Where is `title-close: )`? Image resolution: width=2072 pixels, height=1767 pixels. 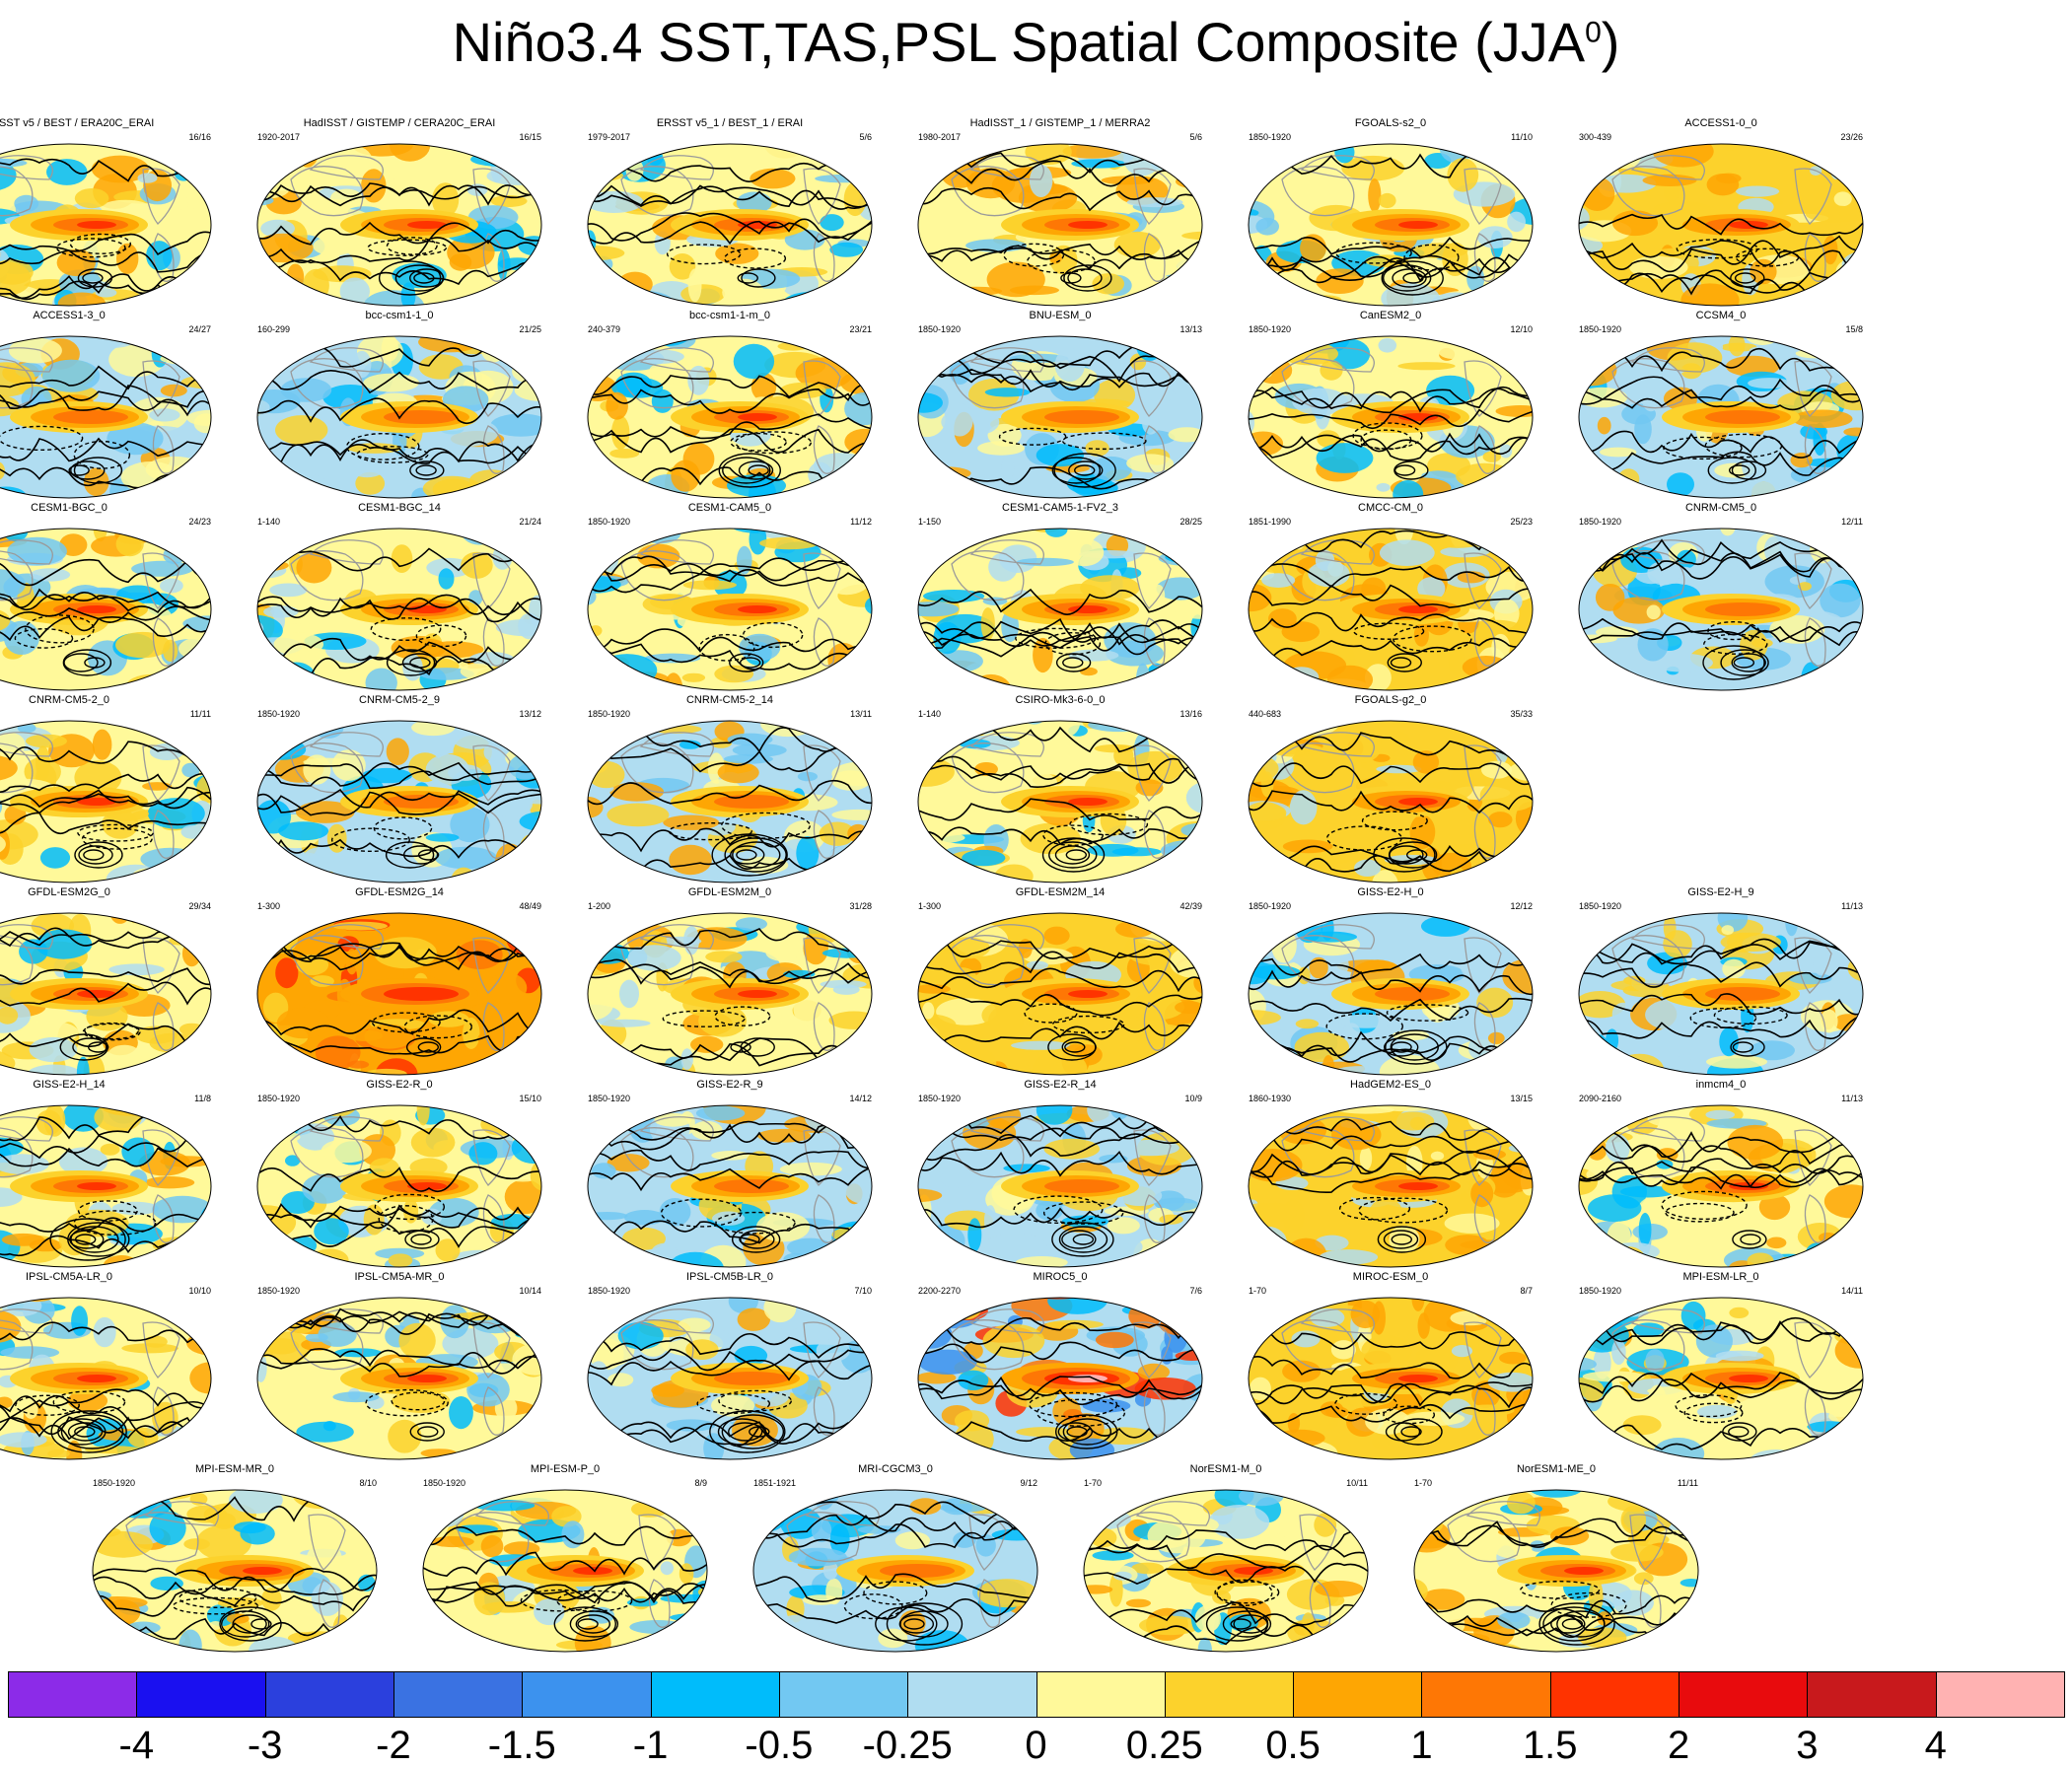 title-close: ) is located at coordinates (1611, 42).